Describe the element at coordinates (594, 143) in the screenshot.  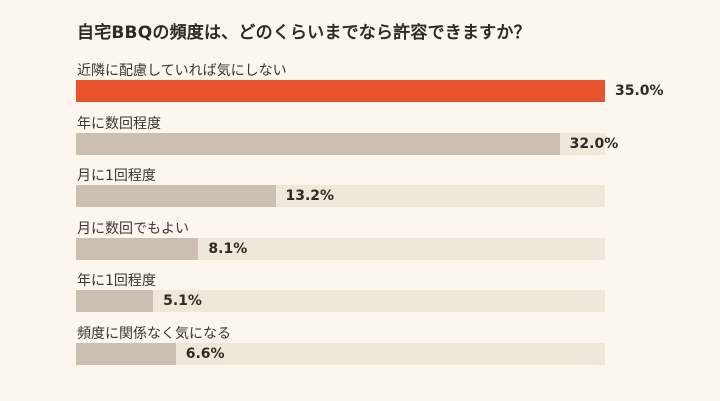
I see `value-label: 32.0%` at that location.